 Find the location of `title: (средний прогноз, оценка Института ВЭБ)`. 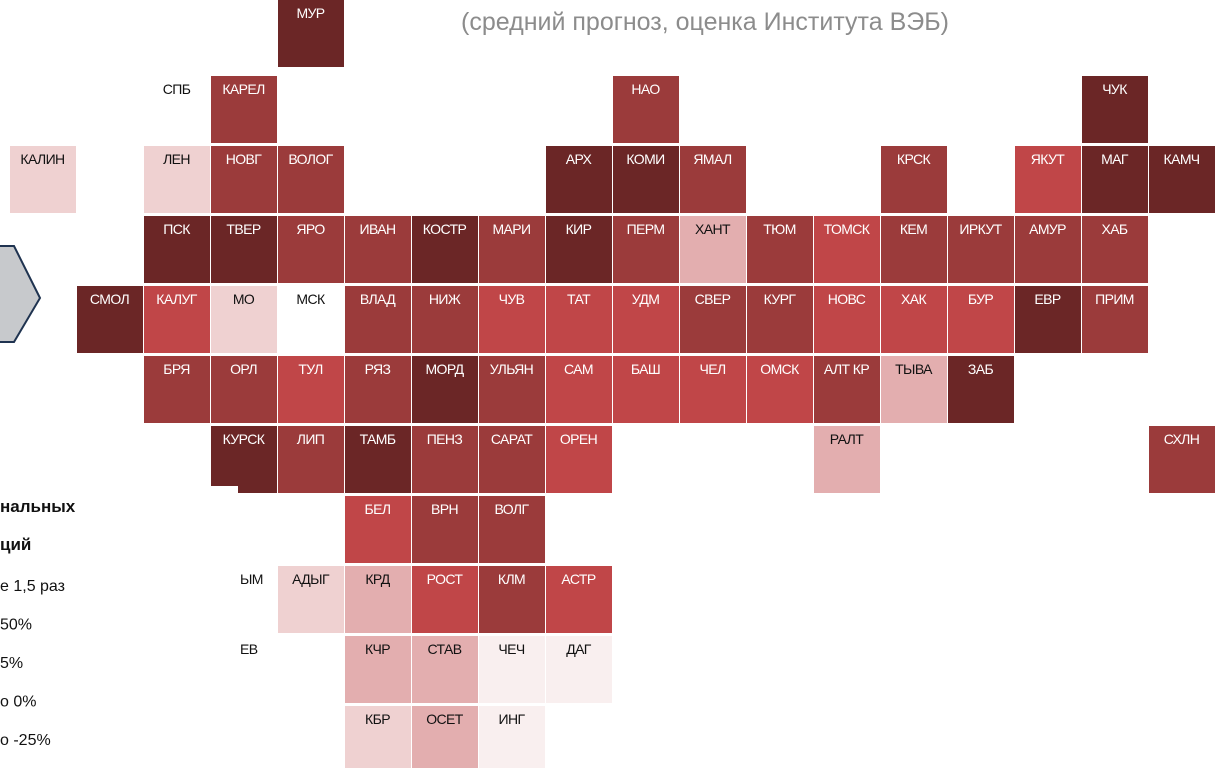

title: (средний прогноз, оценка Института ВЭБ) is located at coordinates (705, 22).